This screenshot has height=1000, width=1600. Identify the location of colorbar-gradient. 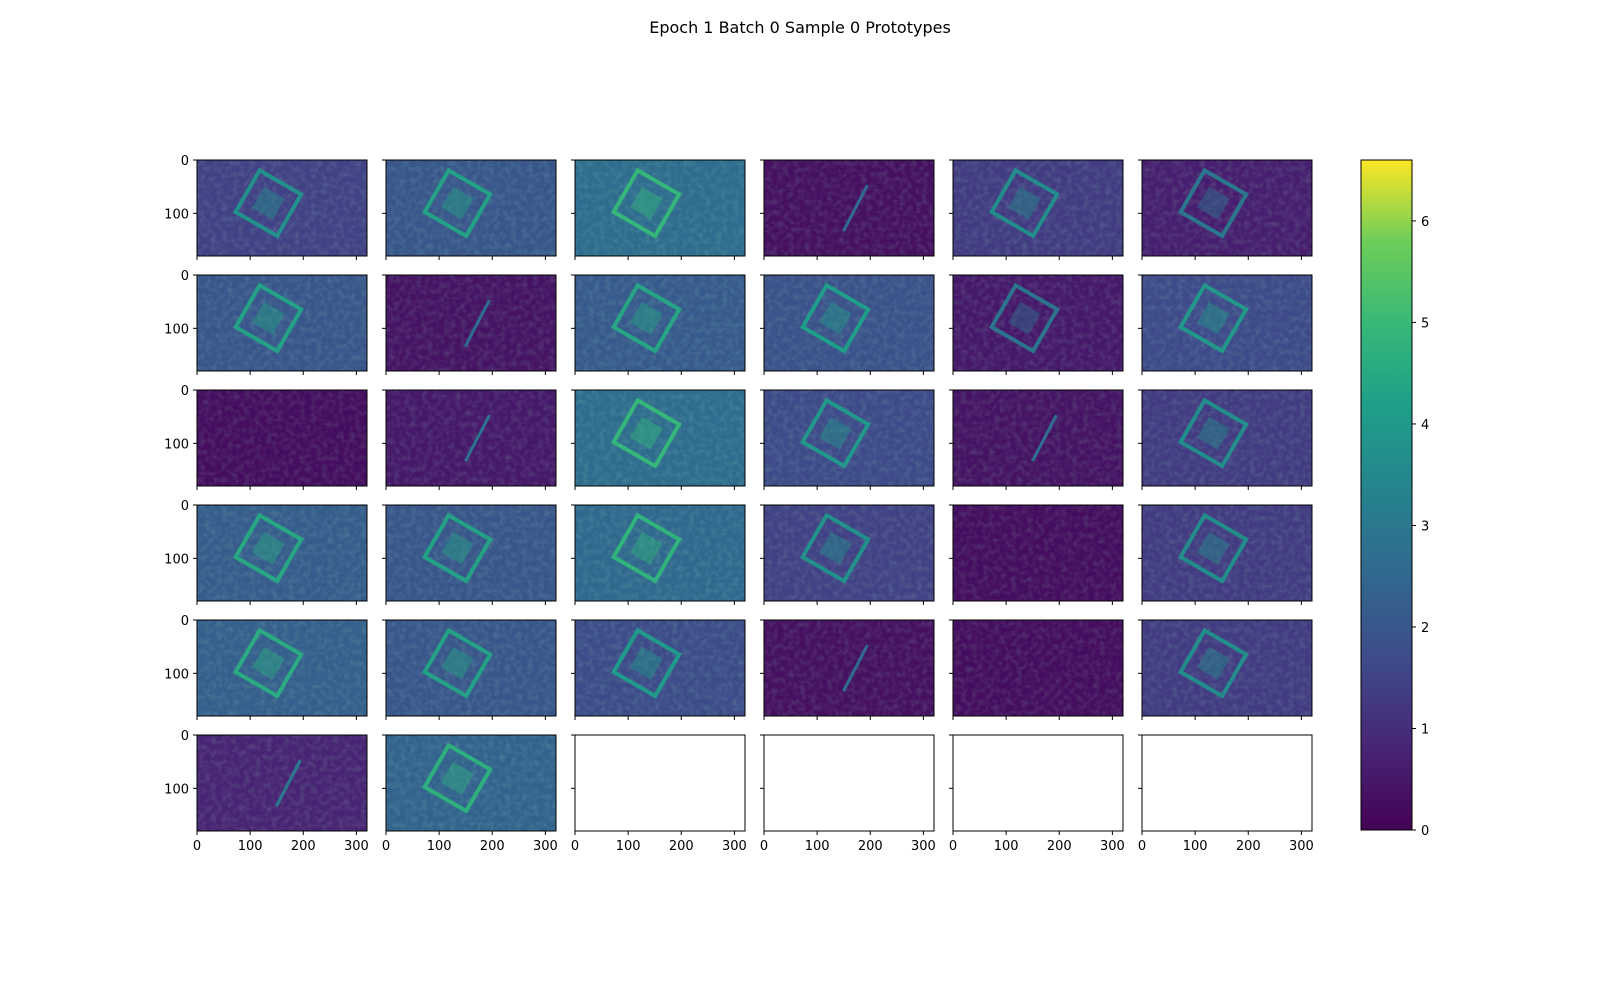
(1386, 495).